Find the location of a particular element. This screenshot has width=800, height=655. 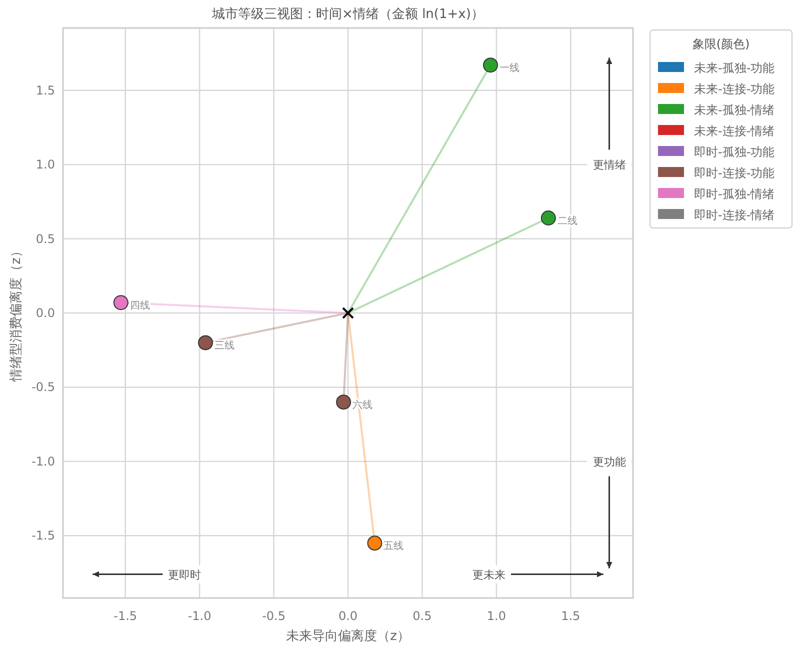

annotation: 更功能 is located at coordinates (609, 461).